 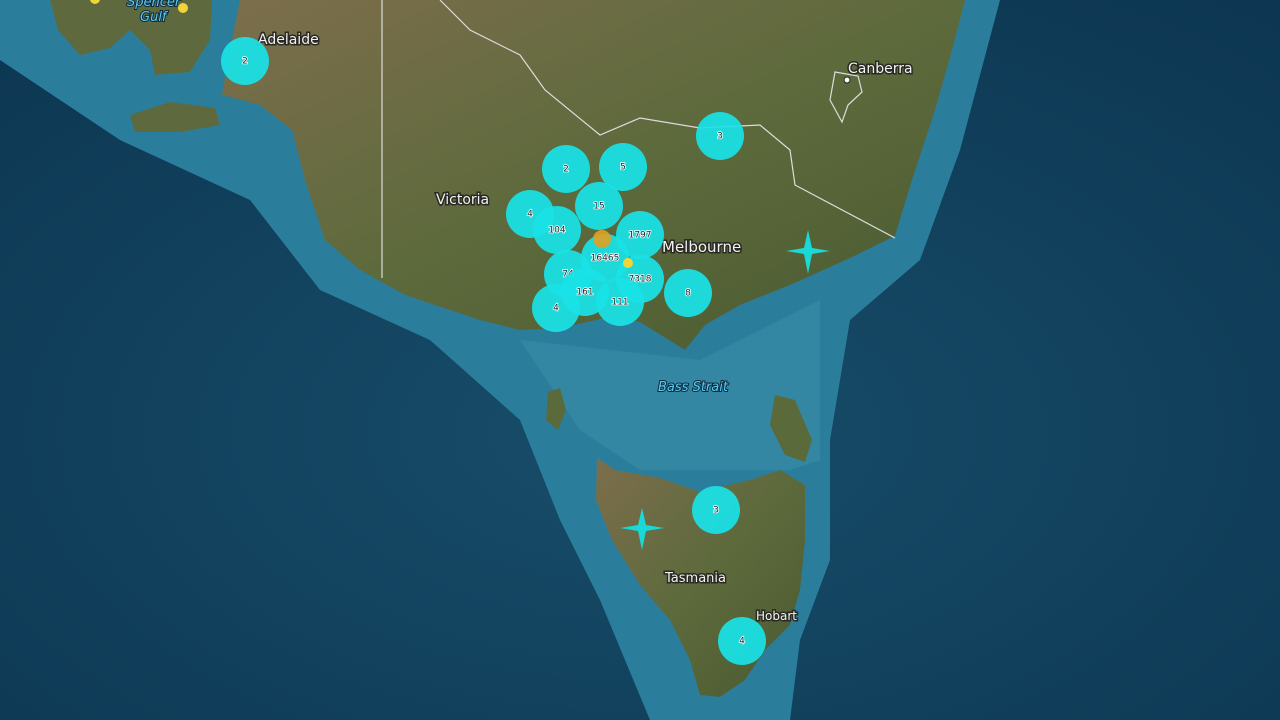 What do you see at coordinates (701, 247) in the screenshot?
I see `label-melbourne: Melbourne` at bounding box center [701, 247].